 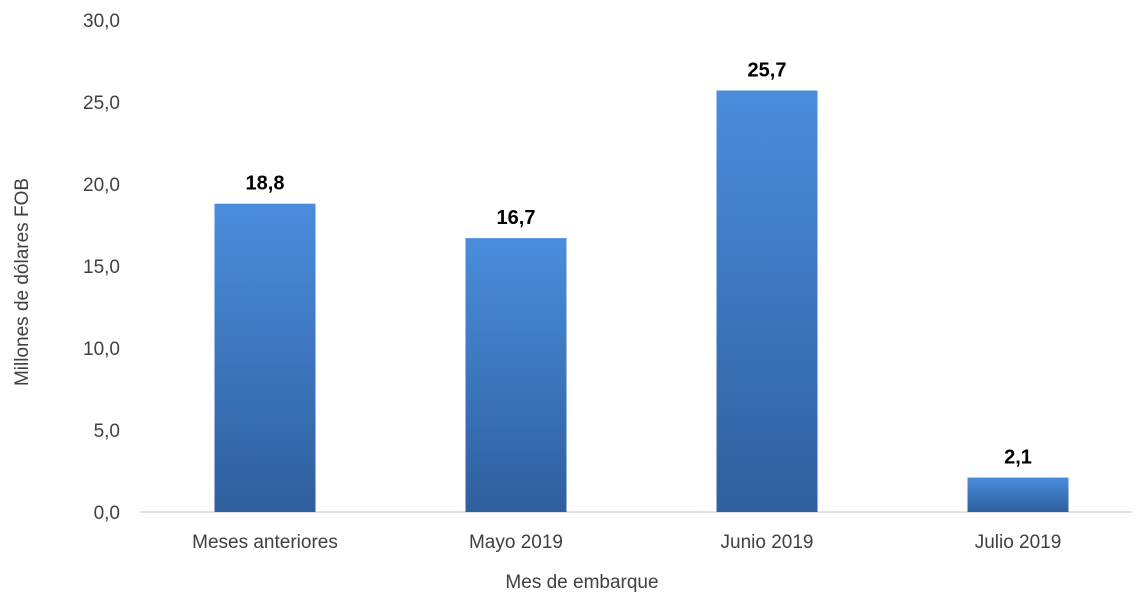 What do you see at coordinates (581, 582) in the screenshot?
I see `x-axis-title: Mes de embarque` at bounding box center [581, 582].